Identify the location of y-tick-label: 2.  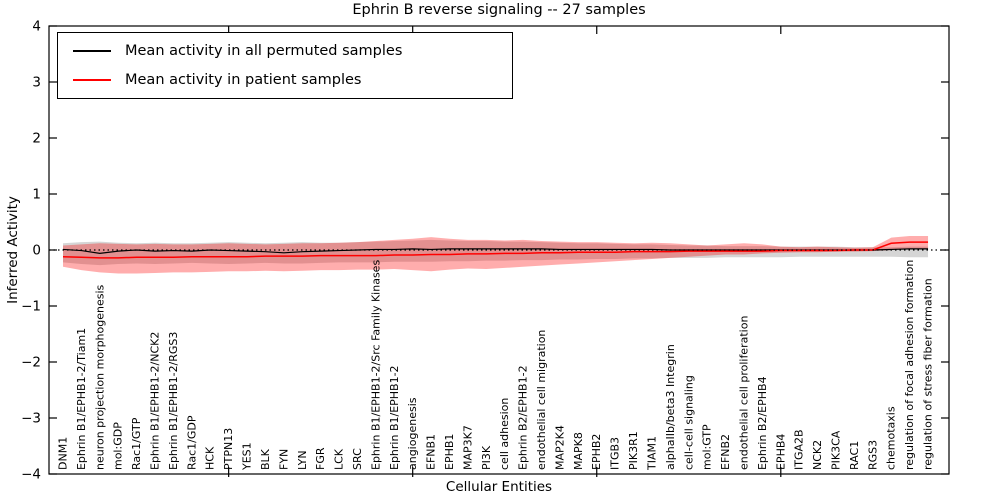
(36, 139).